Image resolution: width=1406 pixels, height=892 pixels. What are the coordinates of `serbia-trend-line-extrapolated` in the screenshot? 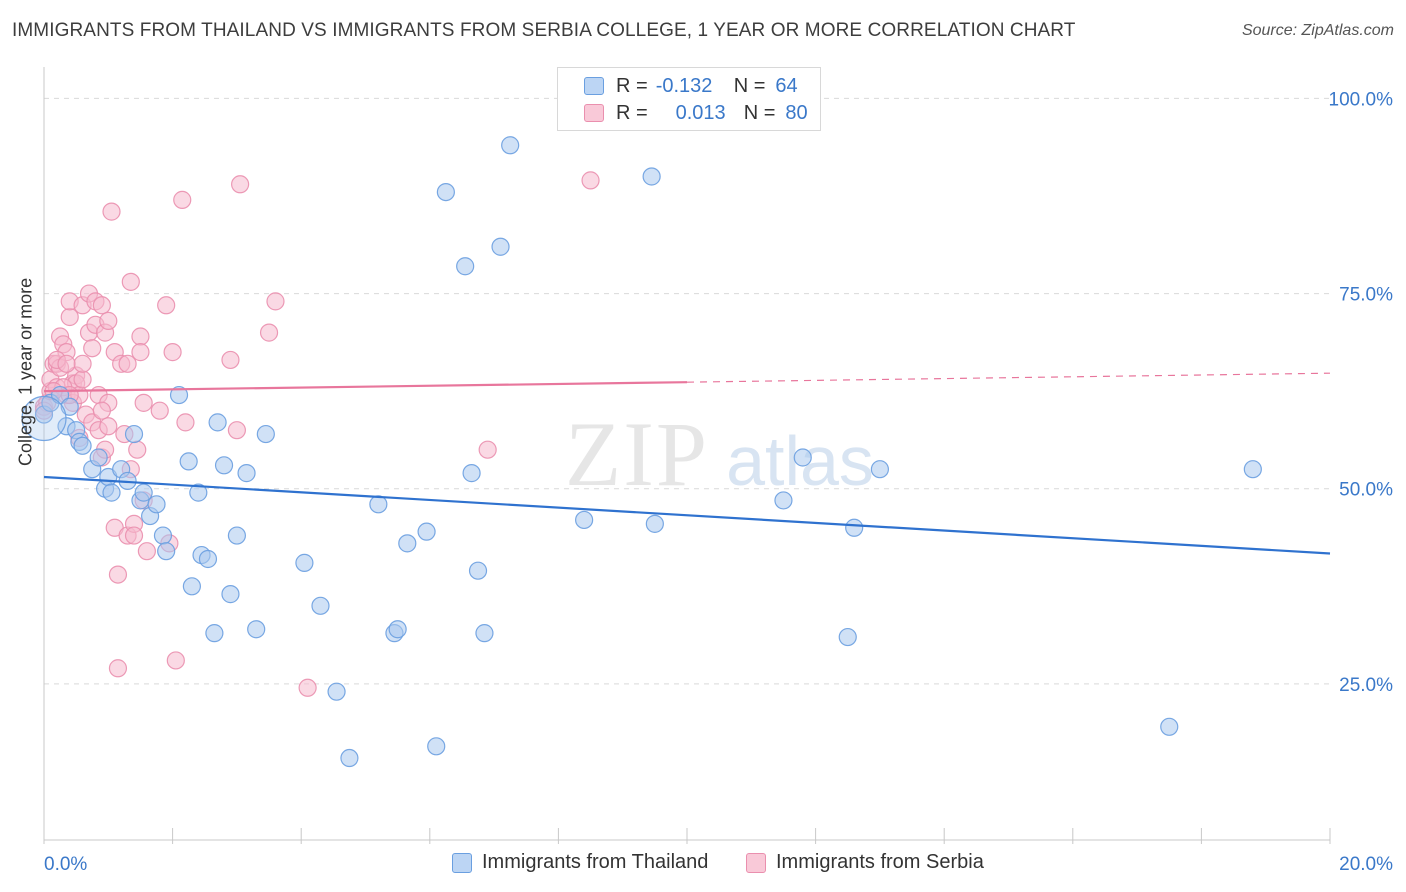 It's located at (1008, 377).